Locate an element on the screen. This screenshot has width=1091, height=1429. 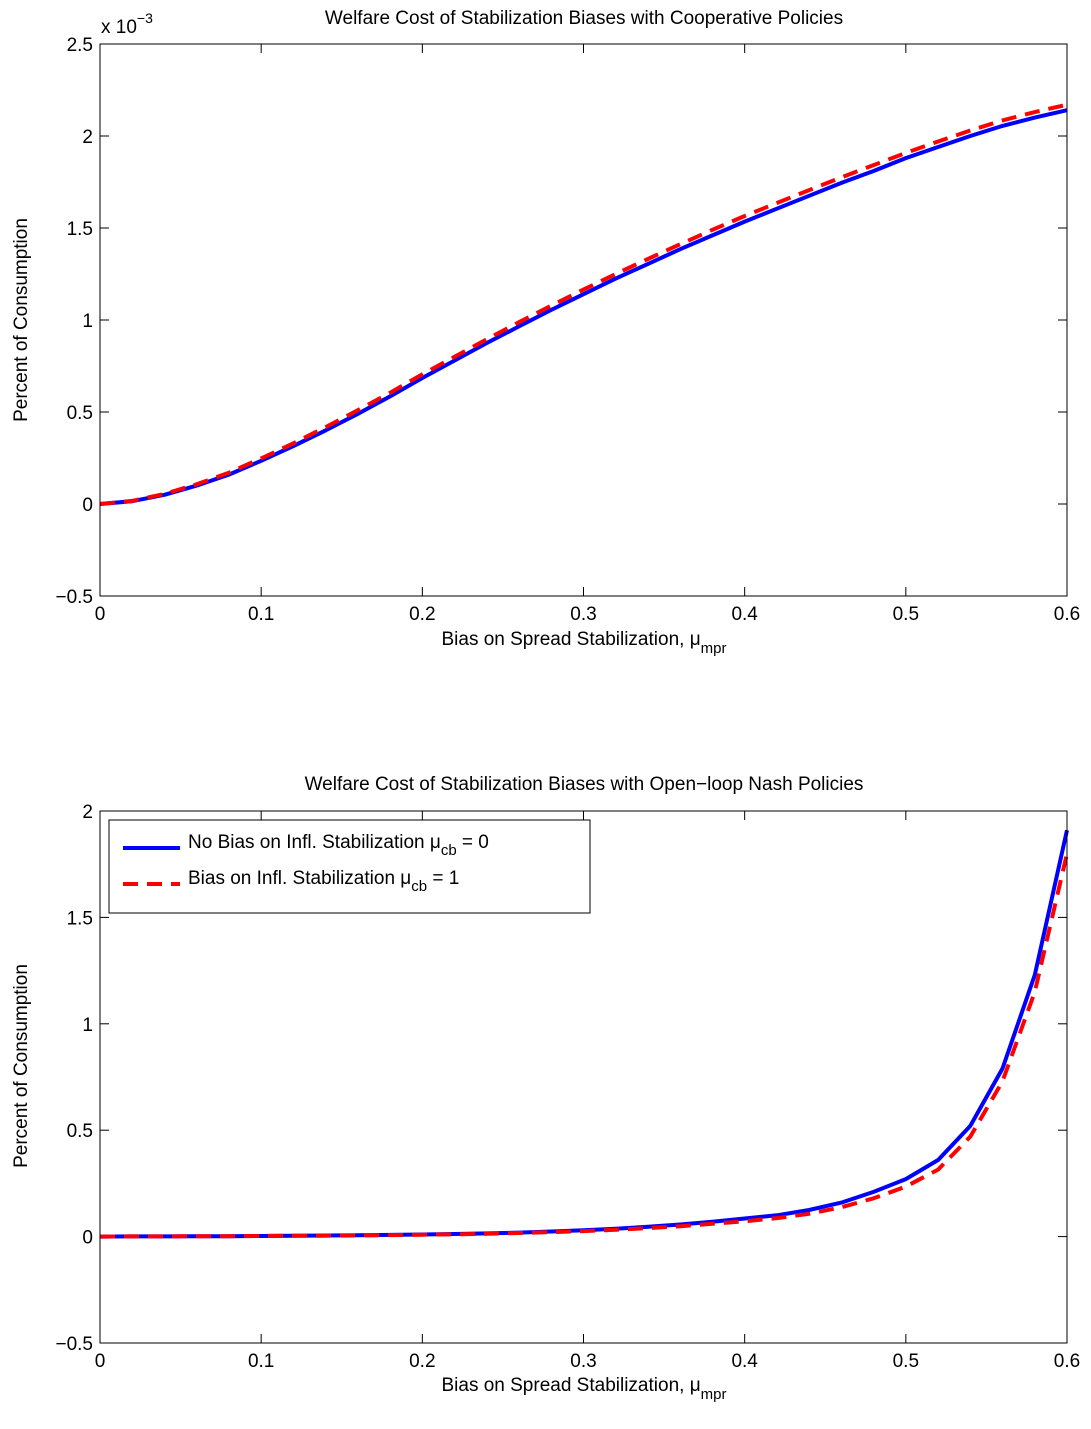
exponent-base: x 10 is located at coordinates (119, 27).